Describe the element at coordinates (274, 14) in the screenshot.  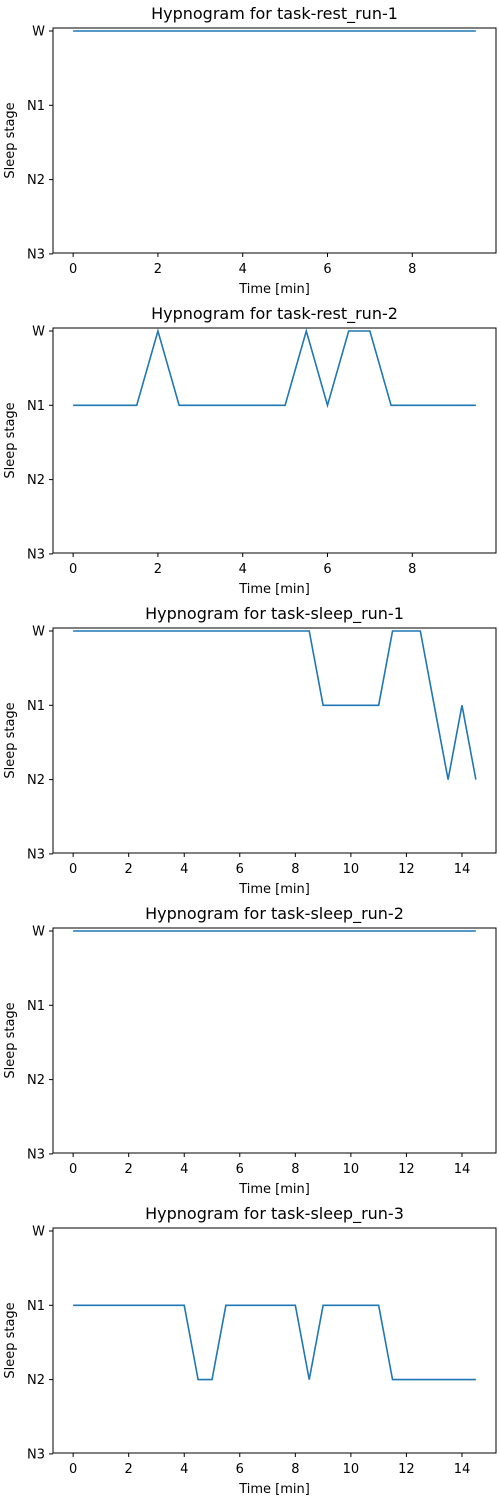
I see `chart-title: Hypnogram for task-rest_run-1` at that location.